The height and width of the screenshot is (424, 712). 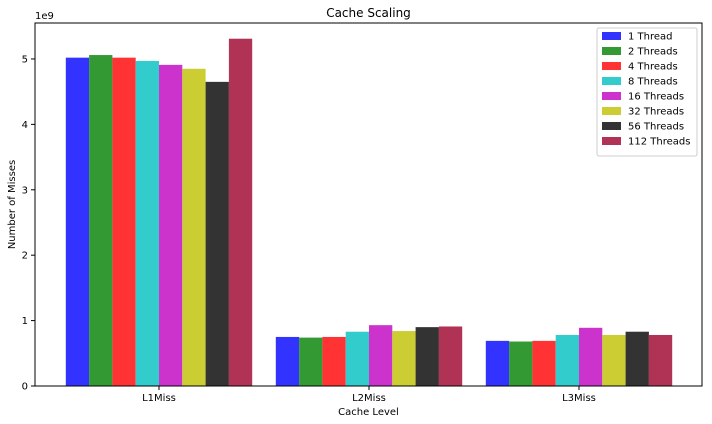 What do you see at coordinates (159, 398) in the screenshot?
I see `x-tick-label: L1Miss` at bounding box center [159, 398].